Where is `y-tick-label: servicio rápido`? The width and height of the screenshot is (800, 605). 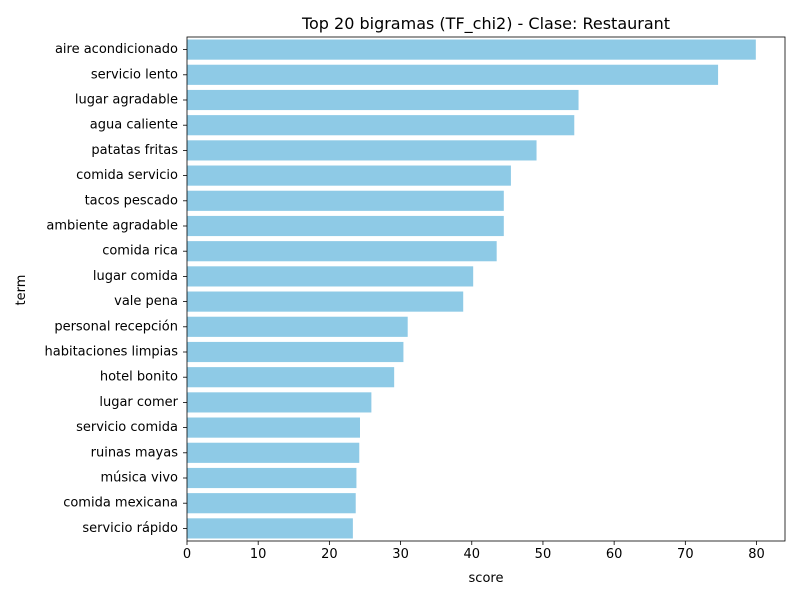 y-tick-label: servicio rápido is located at coordinates (130, 528).